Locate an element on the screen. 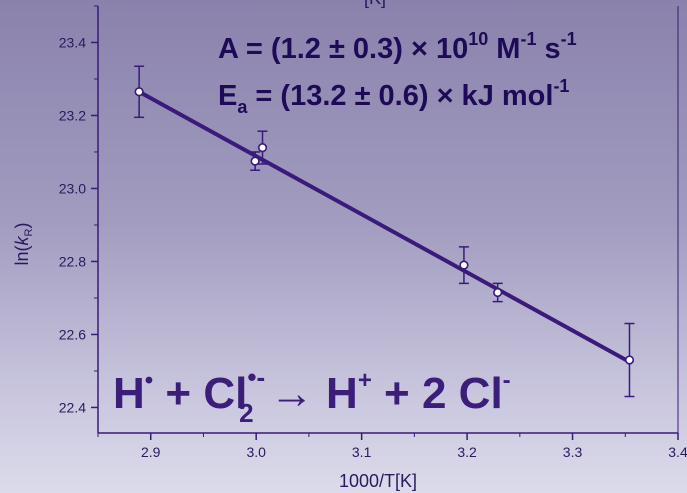 The image size is (687, 493). x-tick-label: 3.3 is located at coordinates (573, 452).